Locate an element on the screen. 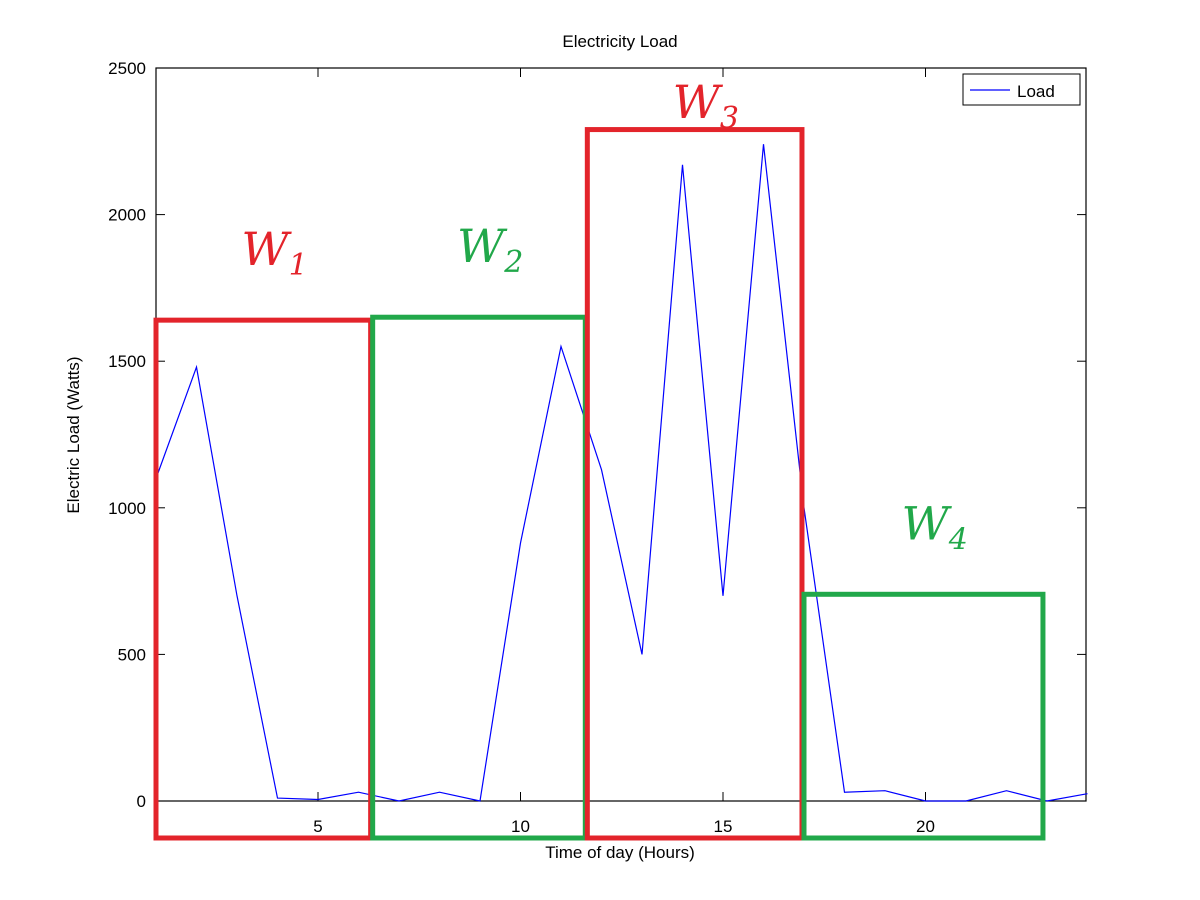  x-tick-label: 10 is located at coordinates (520, 826).